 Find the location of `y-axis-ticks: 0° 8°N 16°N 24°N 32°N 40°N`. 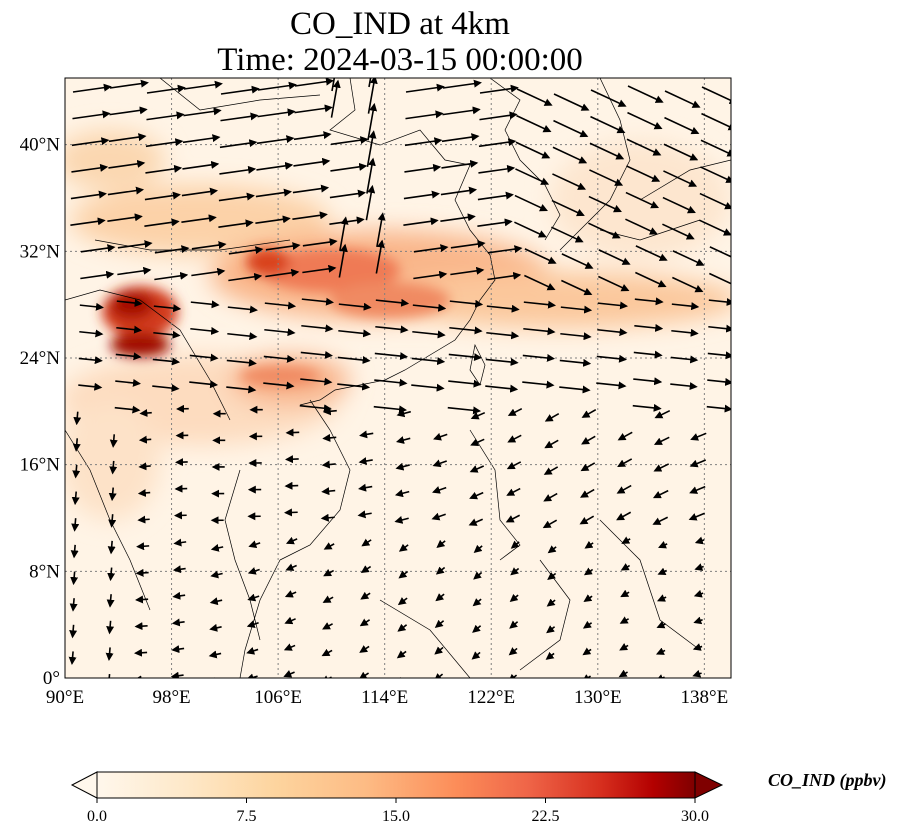

y-axis-ticks: 0° 8°N 16°N 24°N 32°N 40°N is located at coordinates (40, 412).